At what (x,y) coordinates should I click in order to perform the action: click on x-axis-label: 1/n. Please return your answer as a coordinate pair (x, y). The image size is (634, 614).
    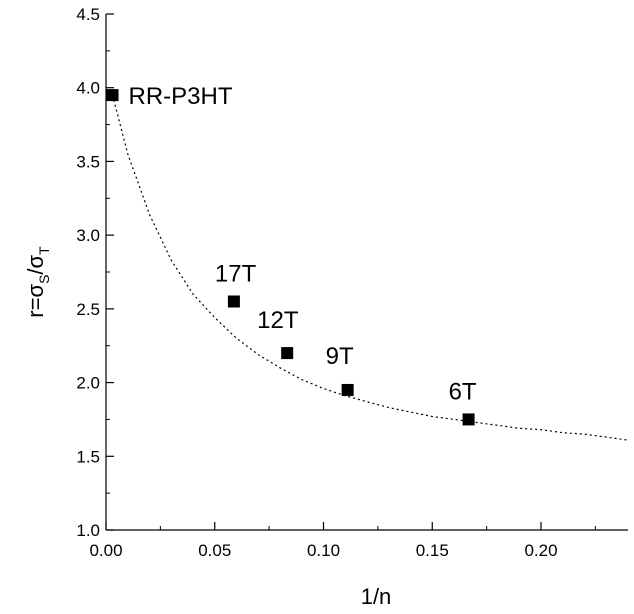
    Looking at the image, I should click on (376, 596).